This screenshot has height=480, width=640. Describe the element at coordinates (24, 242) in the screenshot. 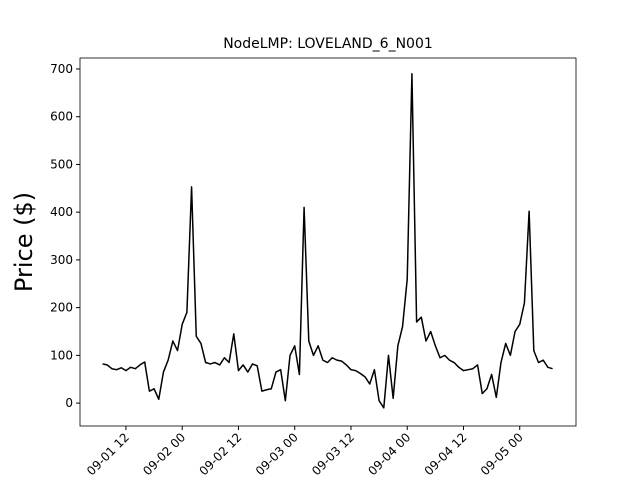

I see `y-axis-label: Price ($)` at that location.